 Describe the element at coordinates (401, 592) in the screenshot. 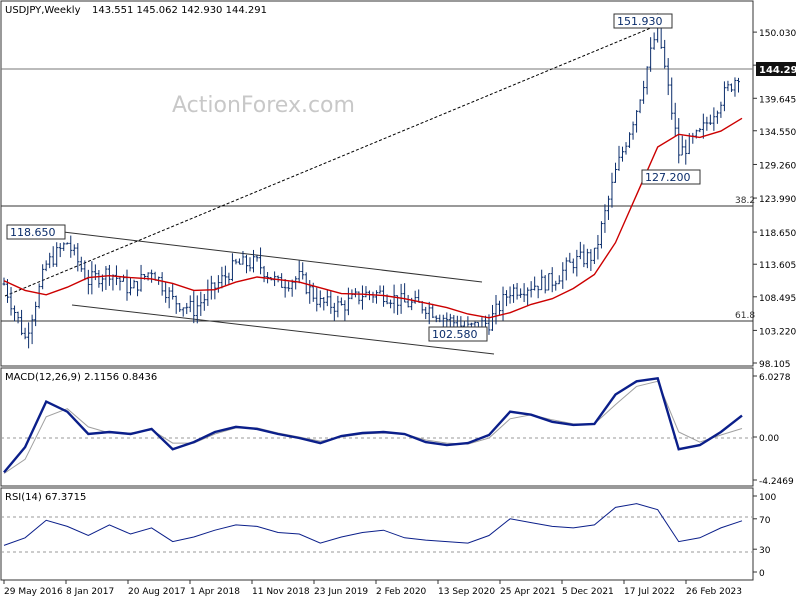

I see `time-tick-label: 2 Feb 2020` at that location.